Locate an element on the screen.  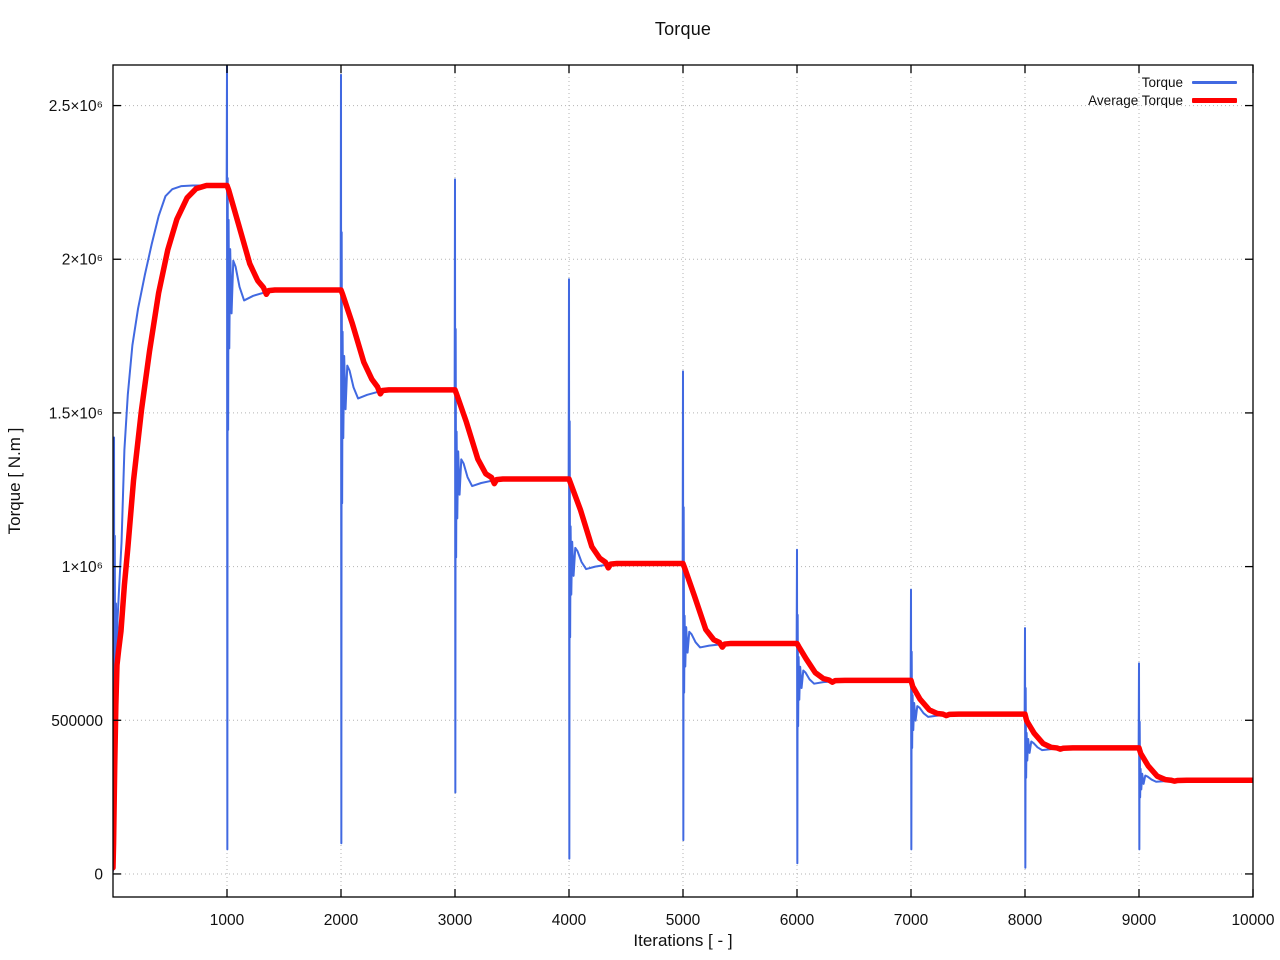
y-tick-label: 0 is located at coordinates (98, 874).